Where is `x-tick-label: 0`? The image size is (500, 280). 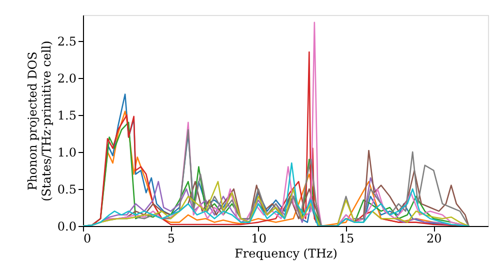 x-tick-label: 0 is located at coordinates (88, 239).